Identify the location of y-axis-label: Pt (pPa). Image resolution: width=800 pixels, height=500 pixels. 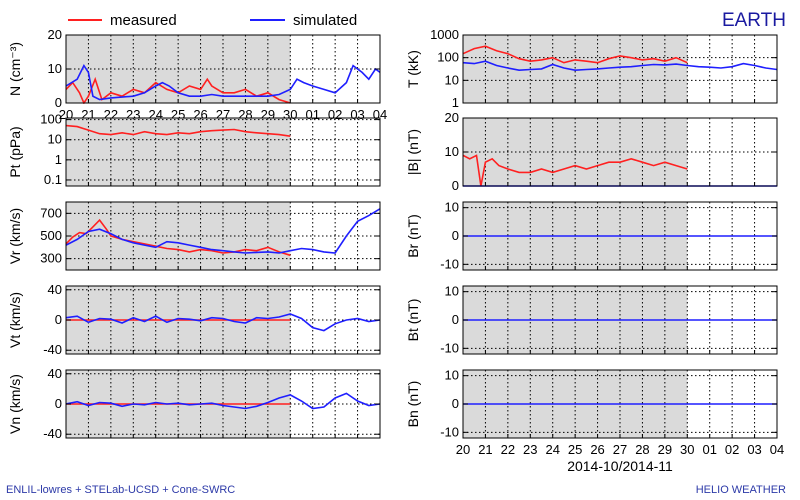
(15, 151).